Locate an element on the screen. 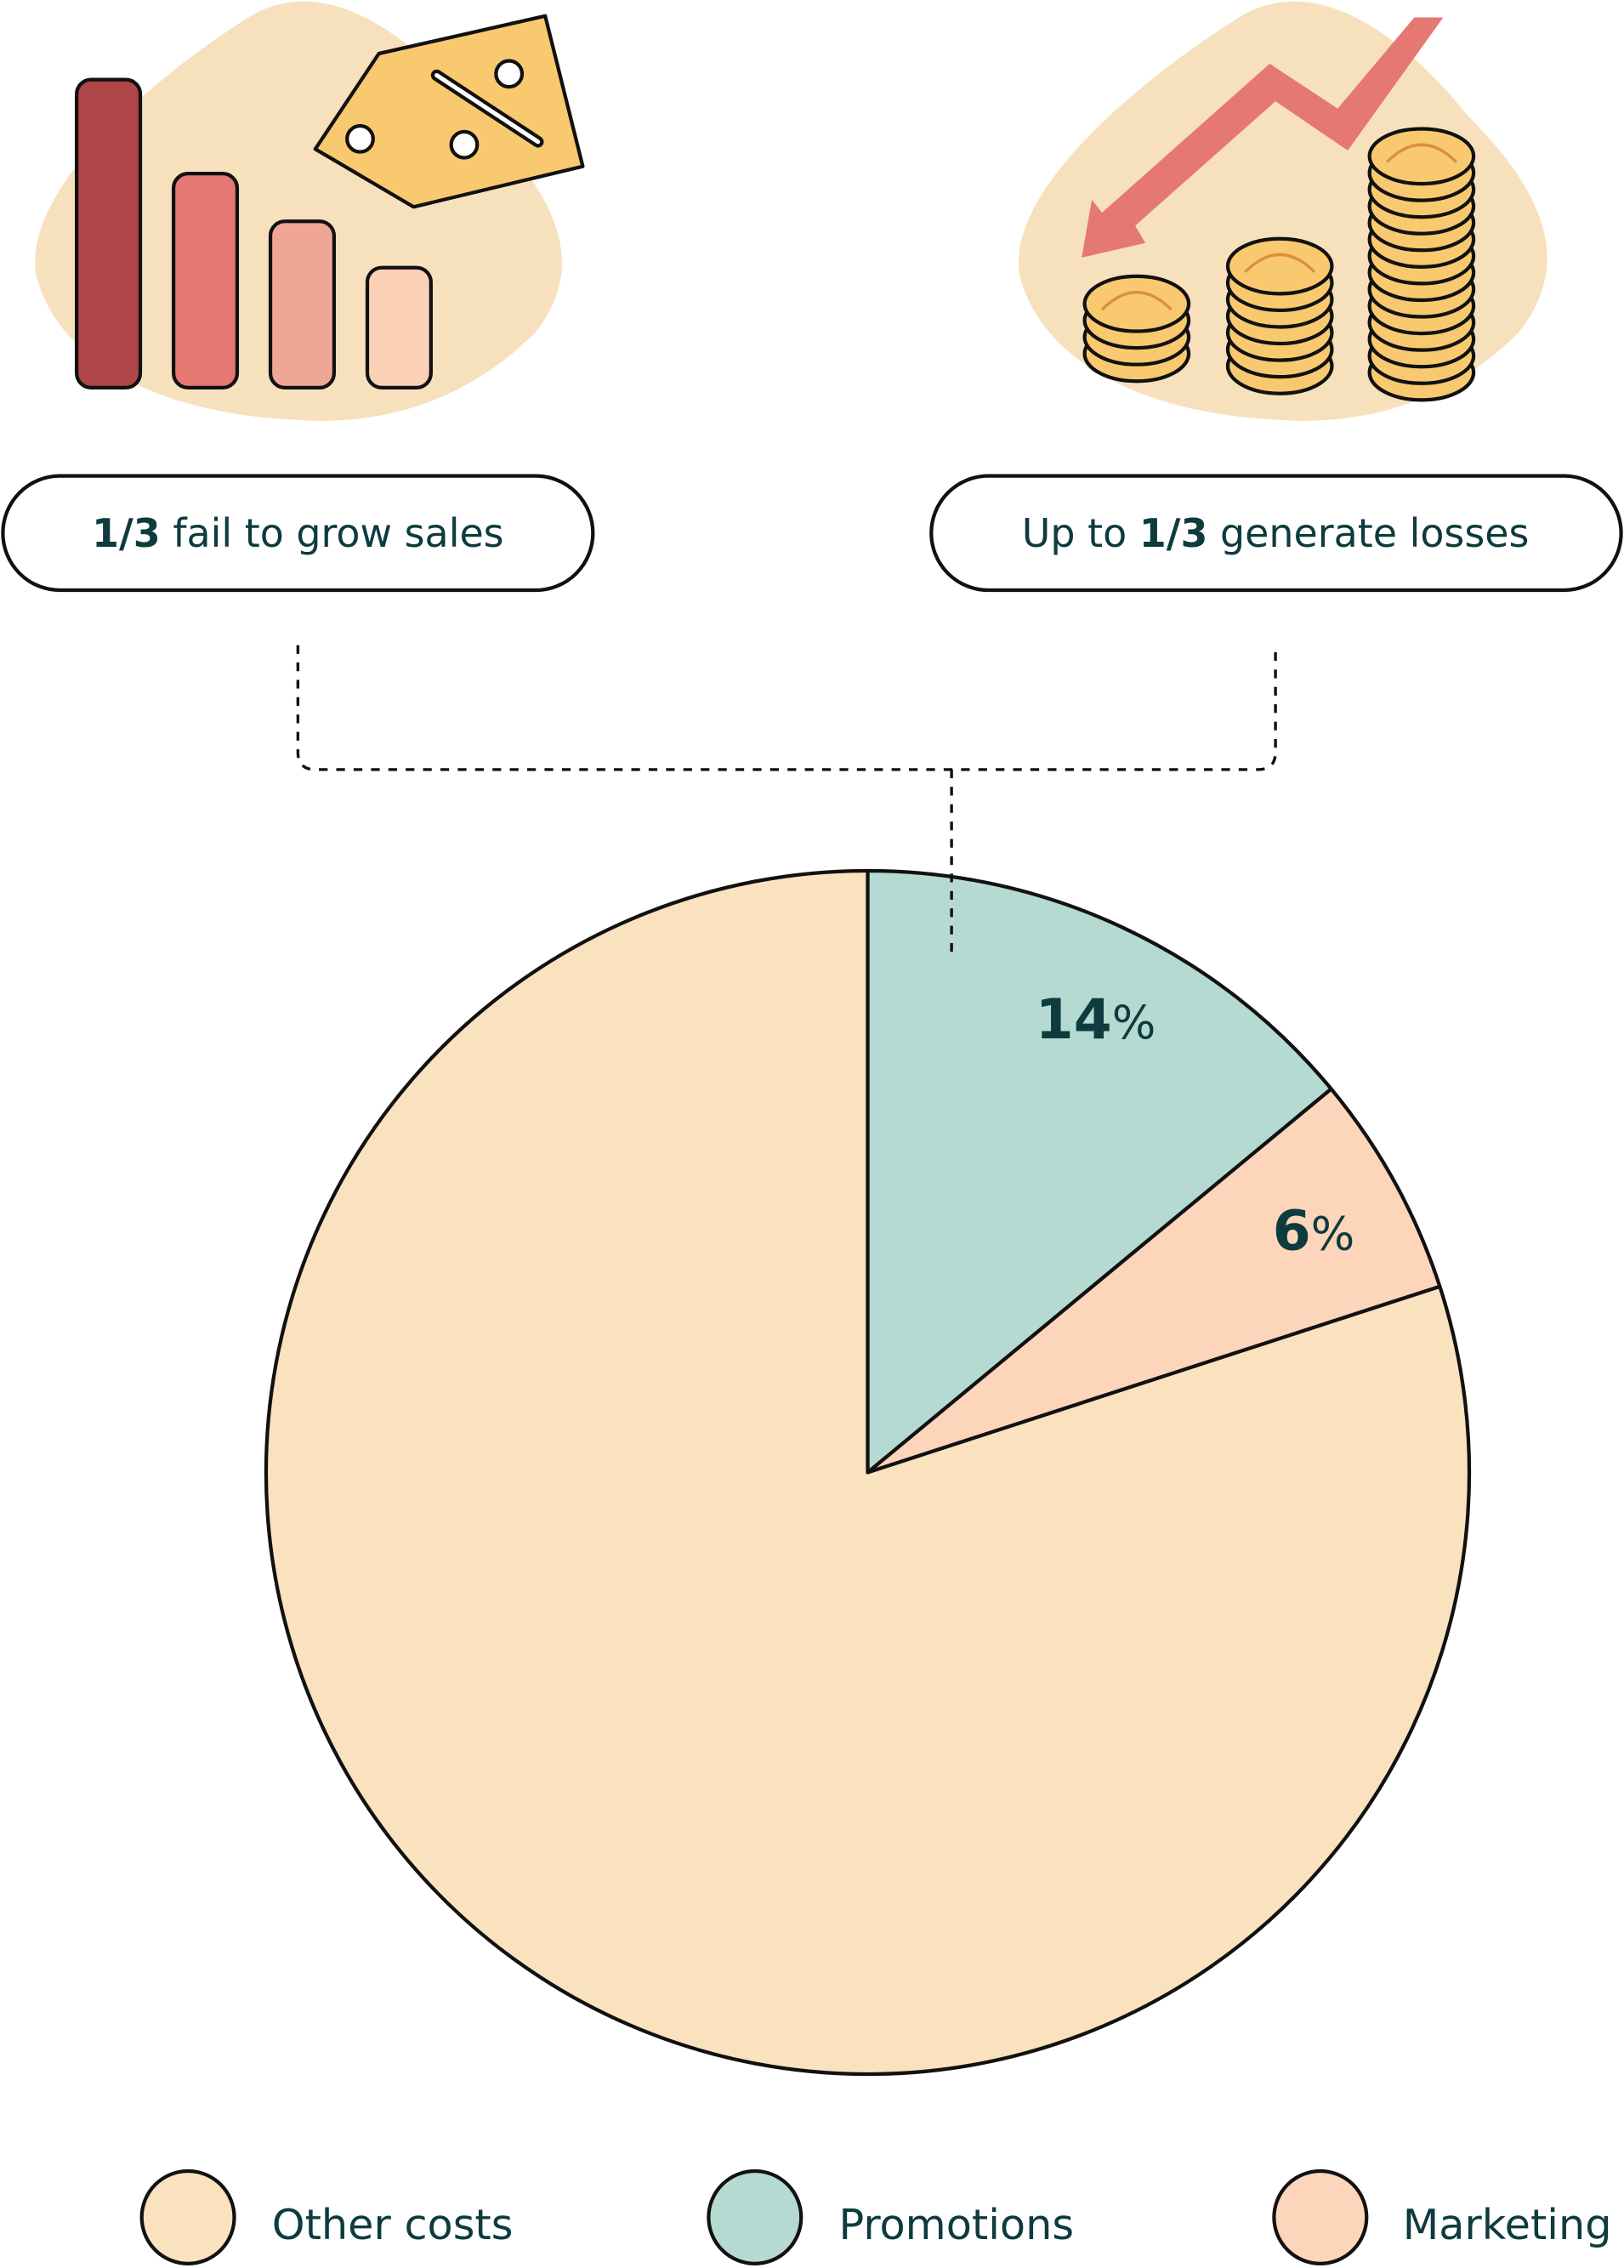 This screenshot has height=2268, width=1624. legend-item-promotions: Promotions is located at coordinates (891, 2217).